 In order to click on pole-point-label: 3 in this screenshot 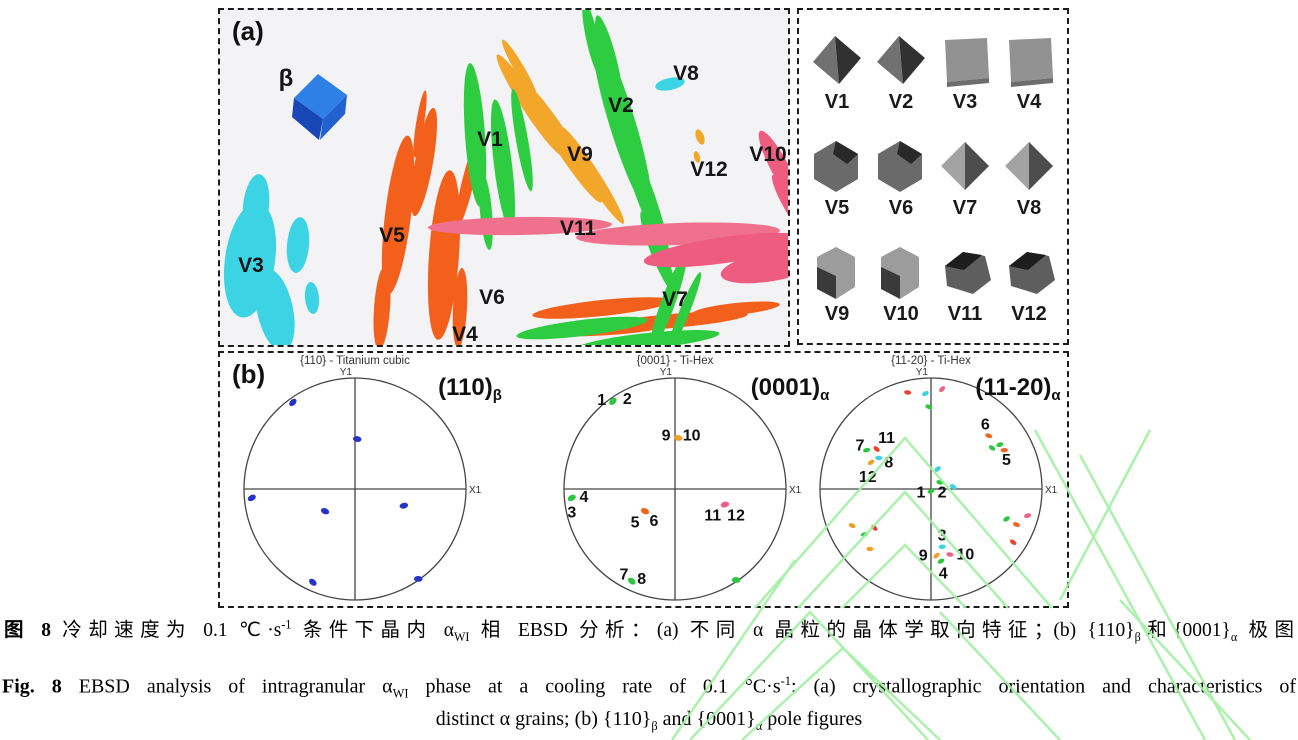, I will do `click(942, 536)`.